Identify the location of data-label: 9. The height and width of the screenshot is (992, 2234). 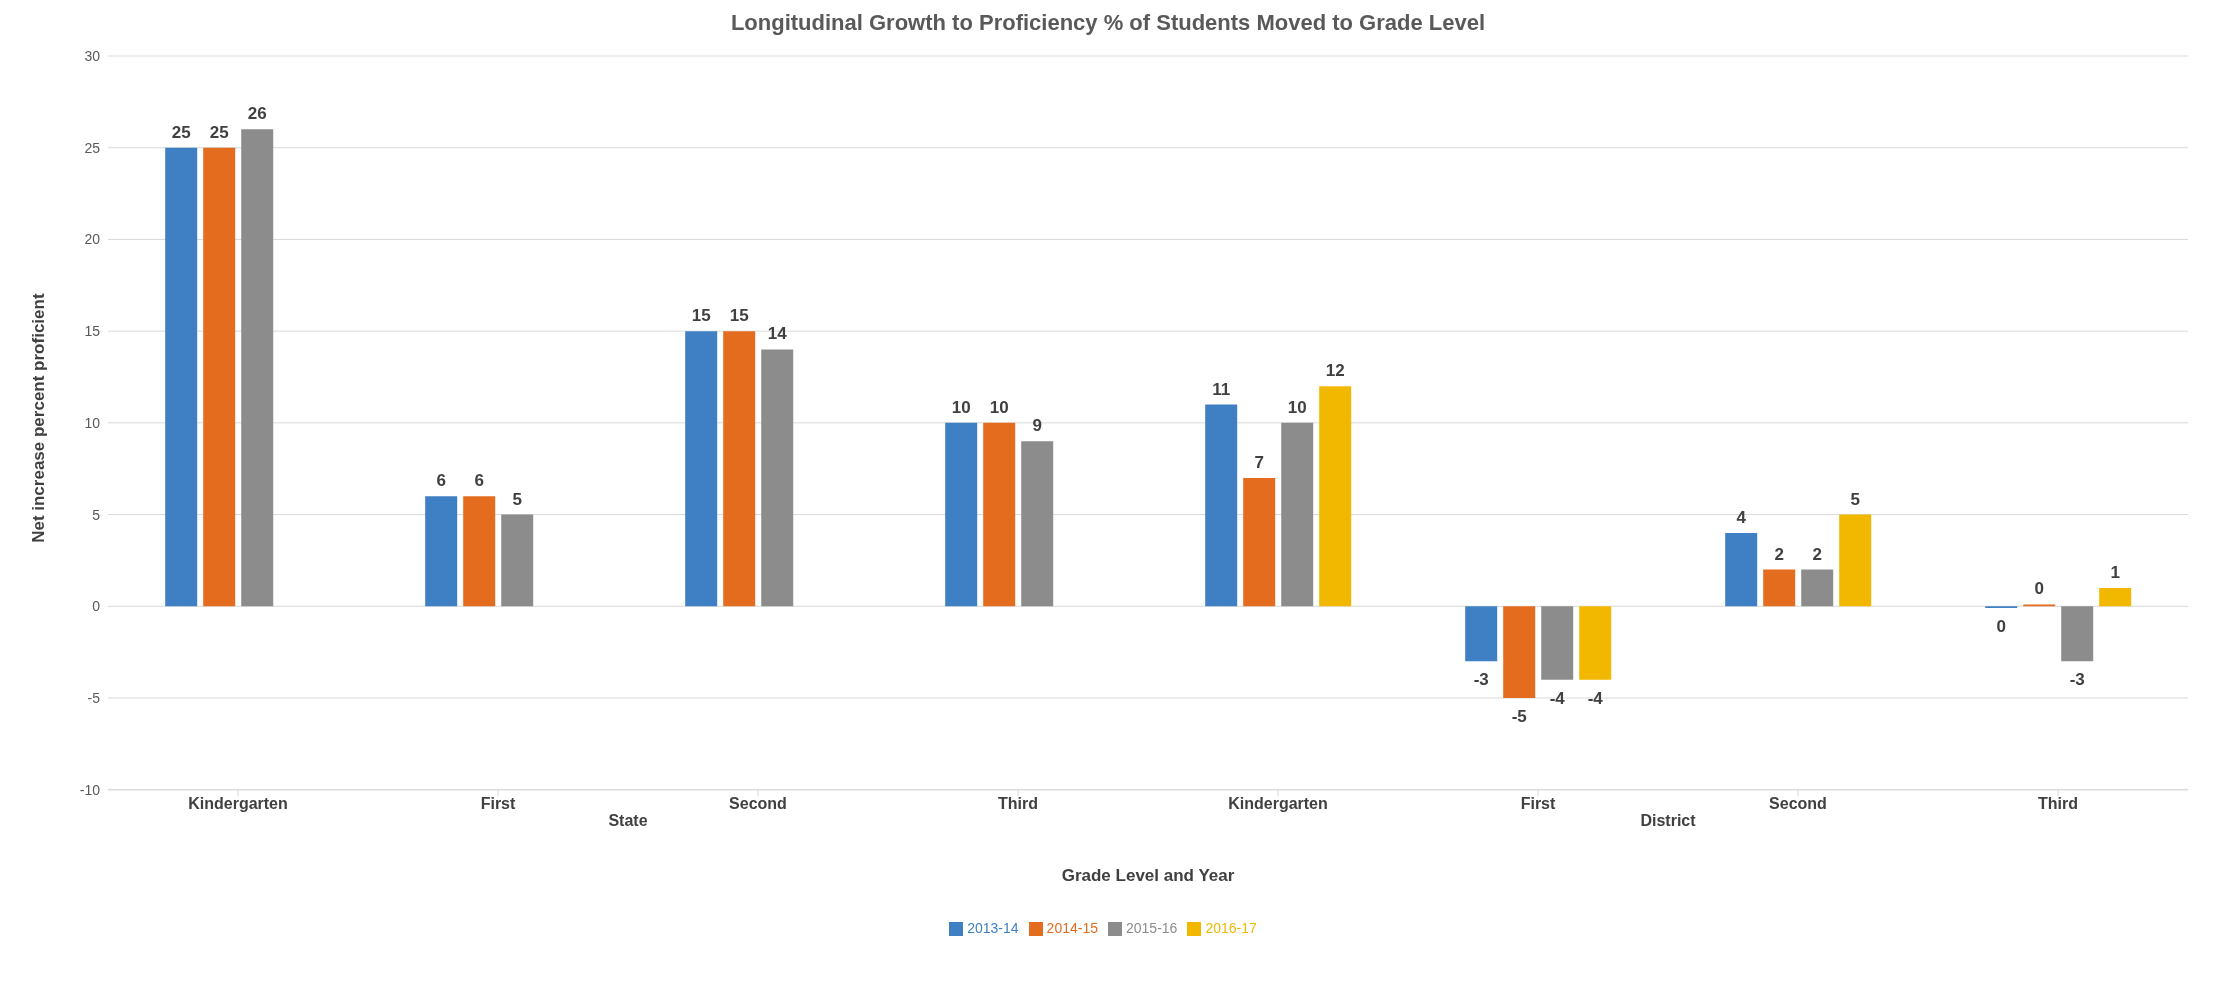
(1037, 426).